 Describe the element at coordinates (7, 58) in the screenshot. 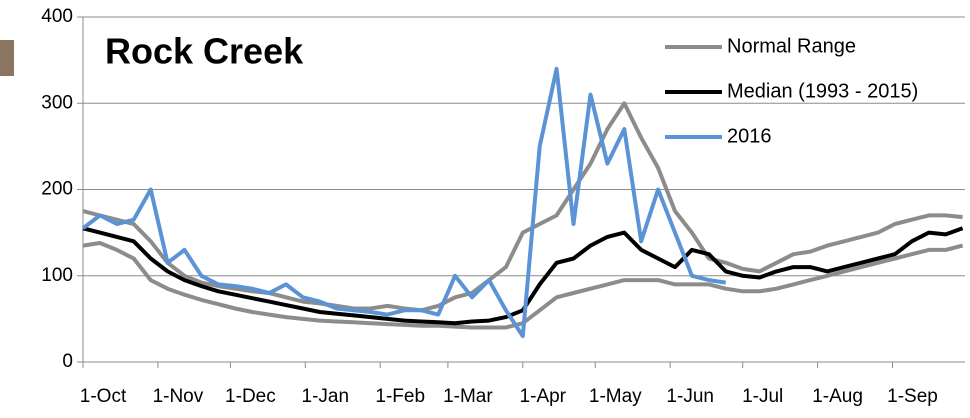

I see `photo-fragment` at that location.